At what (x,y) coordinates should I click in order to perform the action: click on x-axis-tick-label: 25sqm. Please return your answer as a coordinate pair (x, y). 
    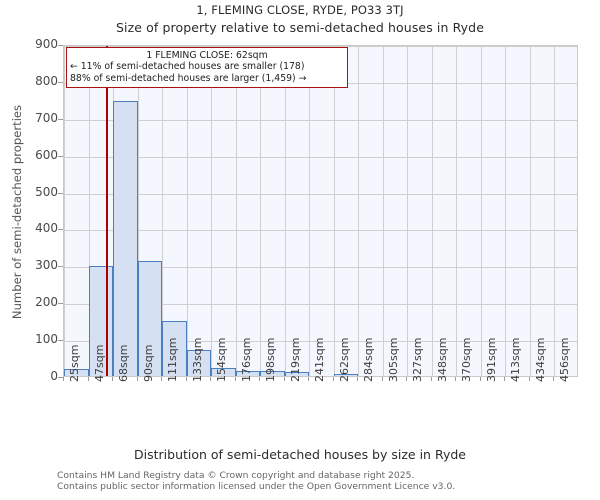
    Looking at the image, I should click on (74, 363).